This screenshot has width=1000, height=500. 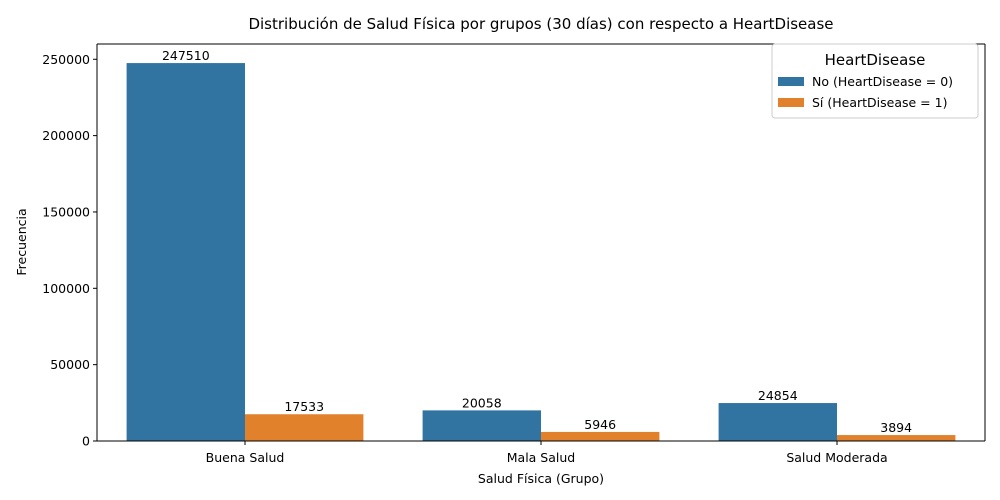 I want to click on y-tick-label-1: 50000, so click(x=70, y=364).